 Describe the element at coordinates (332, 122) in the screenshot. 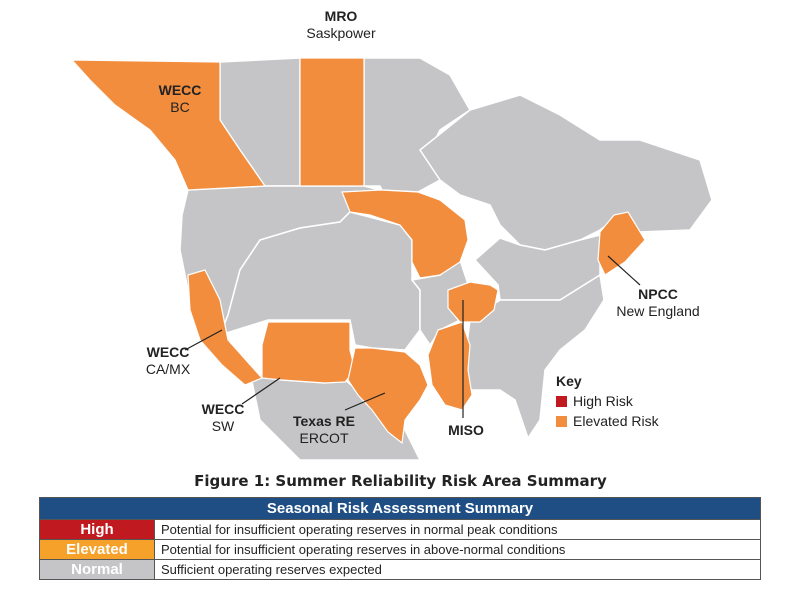

I see `mro-saskpower-area` at that location.